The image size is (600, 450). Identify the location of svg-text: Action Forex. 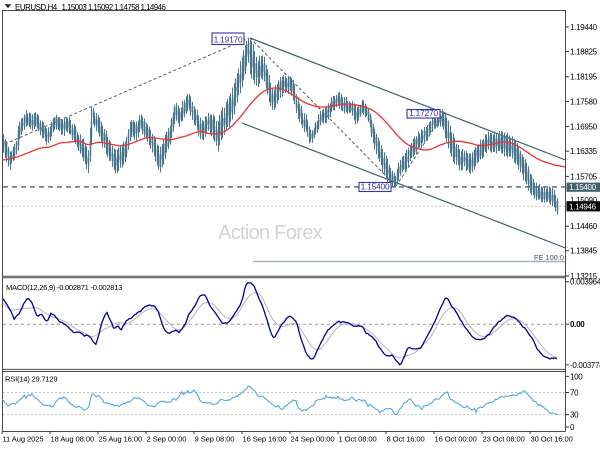
(270, 233).